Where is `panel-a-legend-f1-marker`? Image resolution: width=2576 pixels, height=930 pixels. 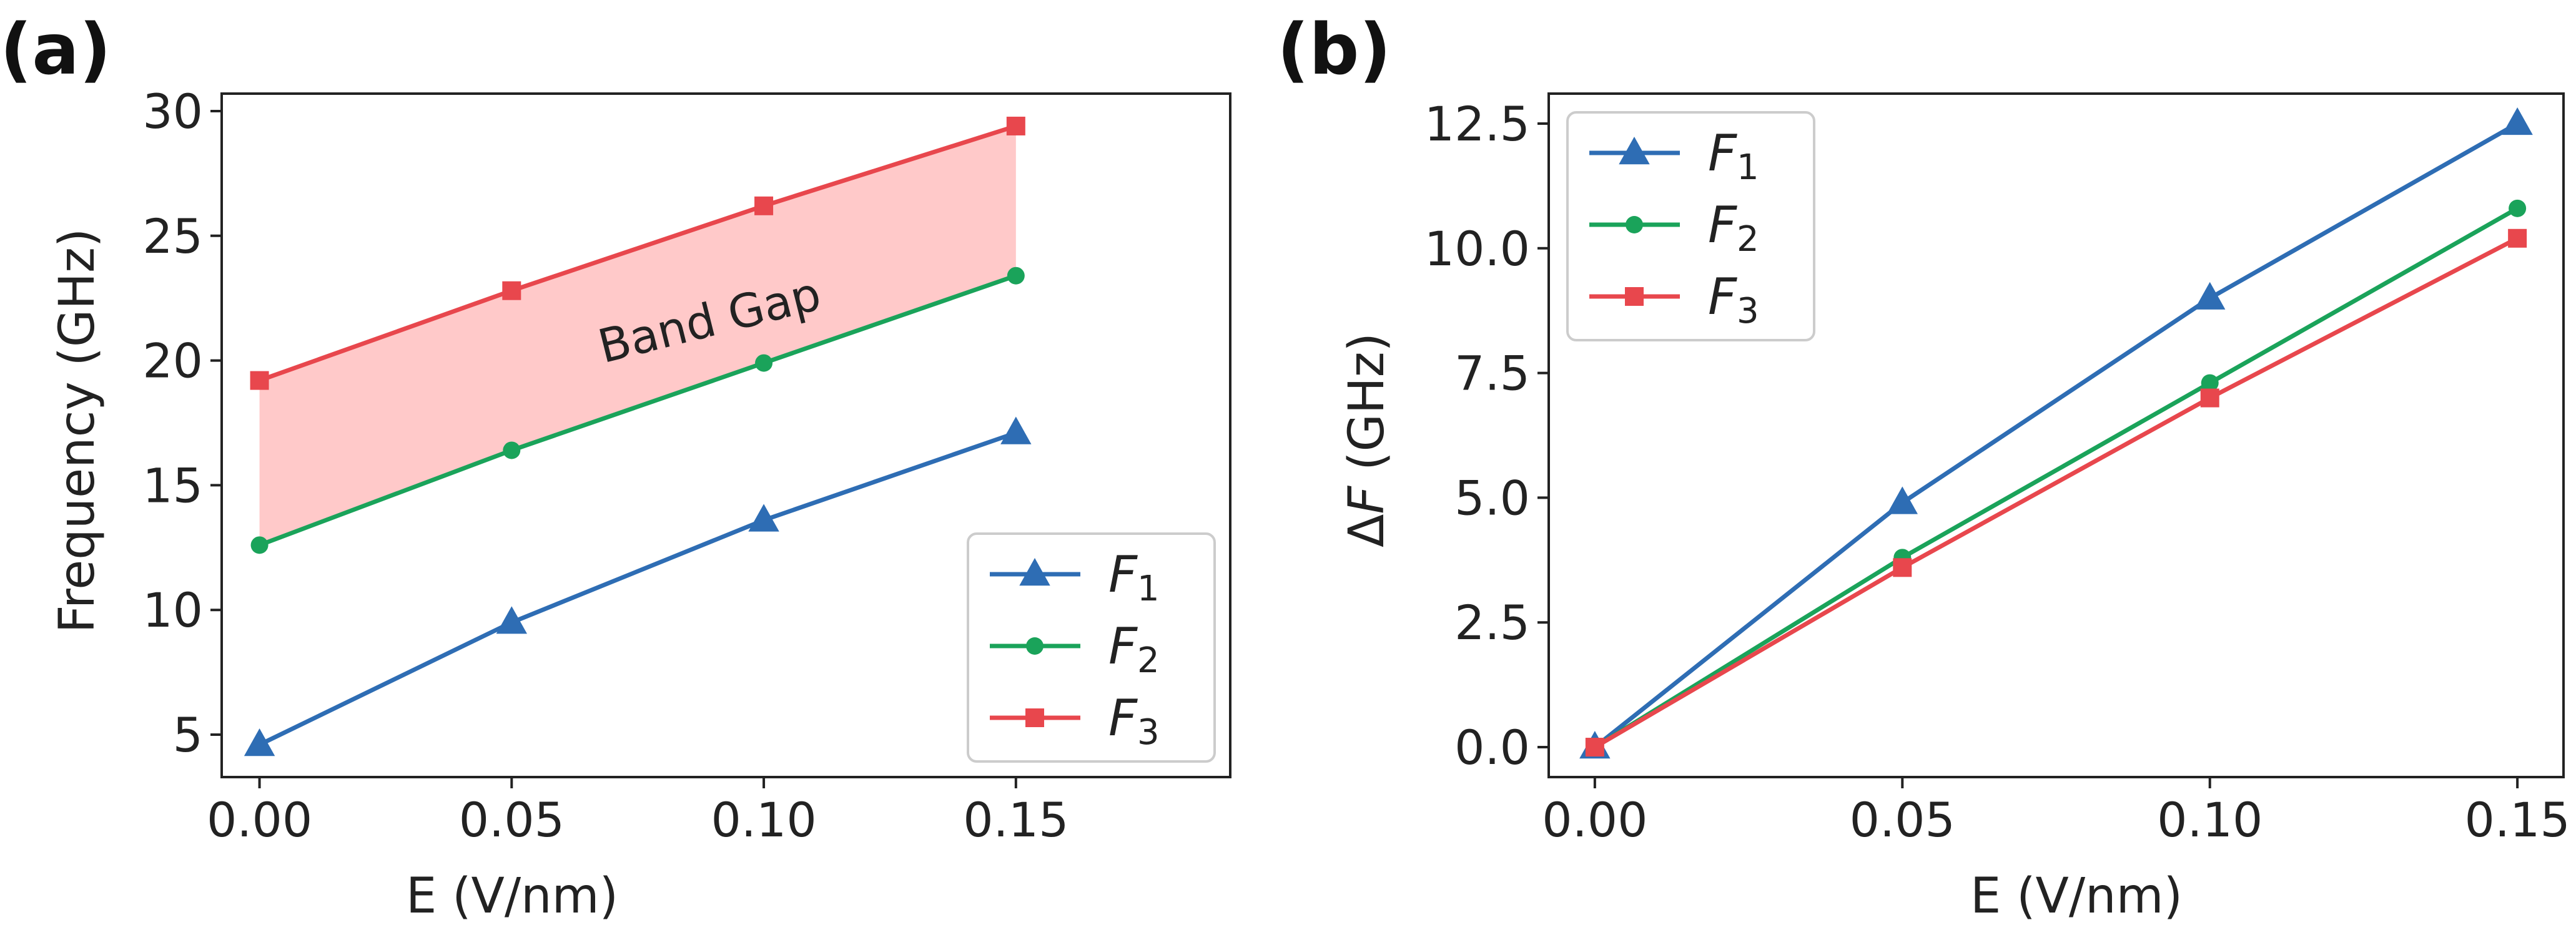
panel-a-legend-f1-marker is located at coordinates (1035, 572).